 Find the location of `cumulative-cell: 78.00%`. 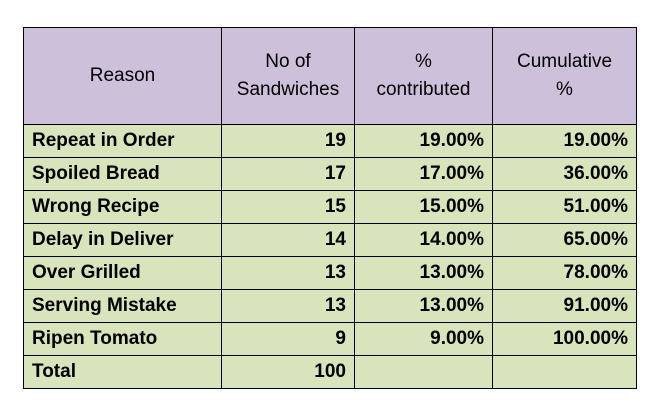

cumulative-cell: 78.00% is located at coordinates (564, 273).